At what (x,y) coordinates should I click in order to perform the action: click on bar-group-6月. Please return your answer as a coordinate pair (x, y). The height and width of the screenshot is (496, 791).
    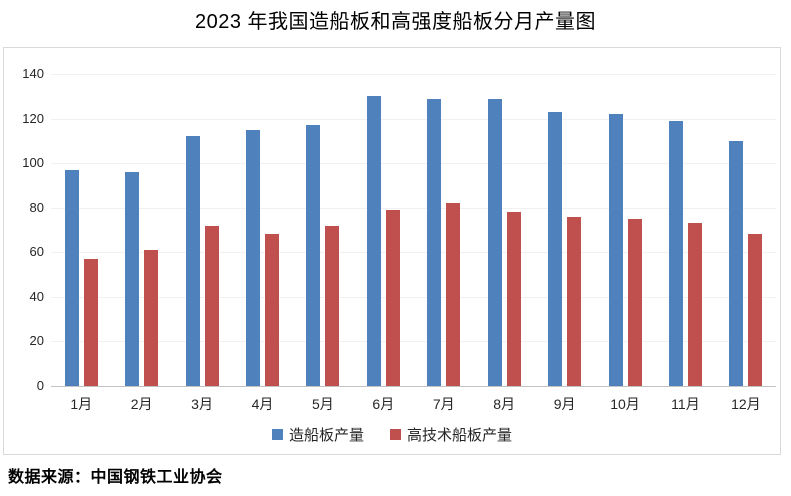
    Looking at the image, I should click on (383, 230).